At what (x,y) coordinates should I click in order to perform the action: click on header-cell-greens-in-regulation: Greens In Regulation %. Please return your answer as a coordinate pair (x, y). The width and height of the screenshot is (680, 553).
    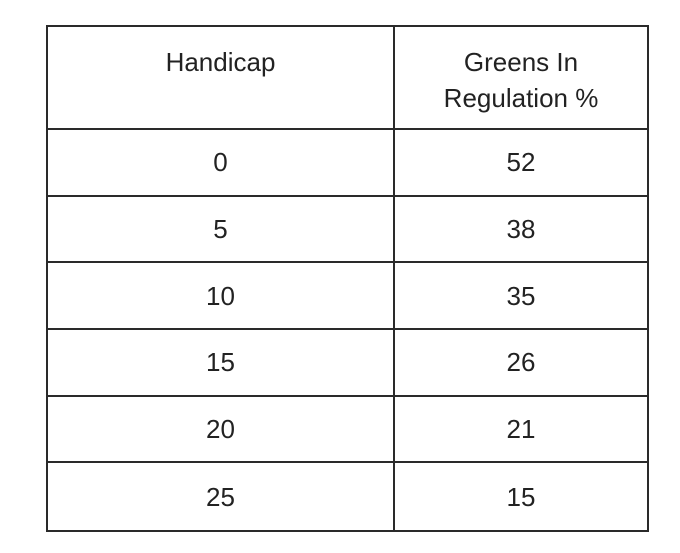
    Looking at the image, I should click on (521, 78).